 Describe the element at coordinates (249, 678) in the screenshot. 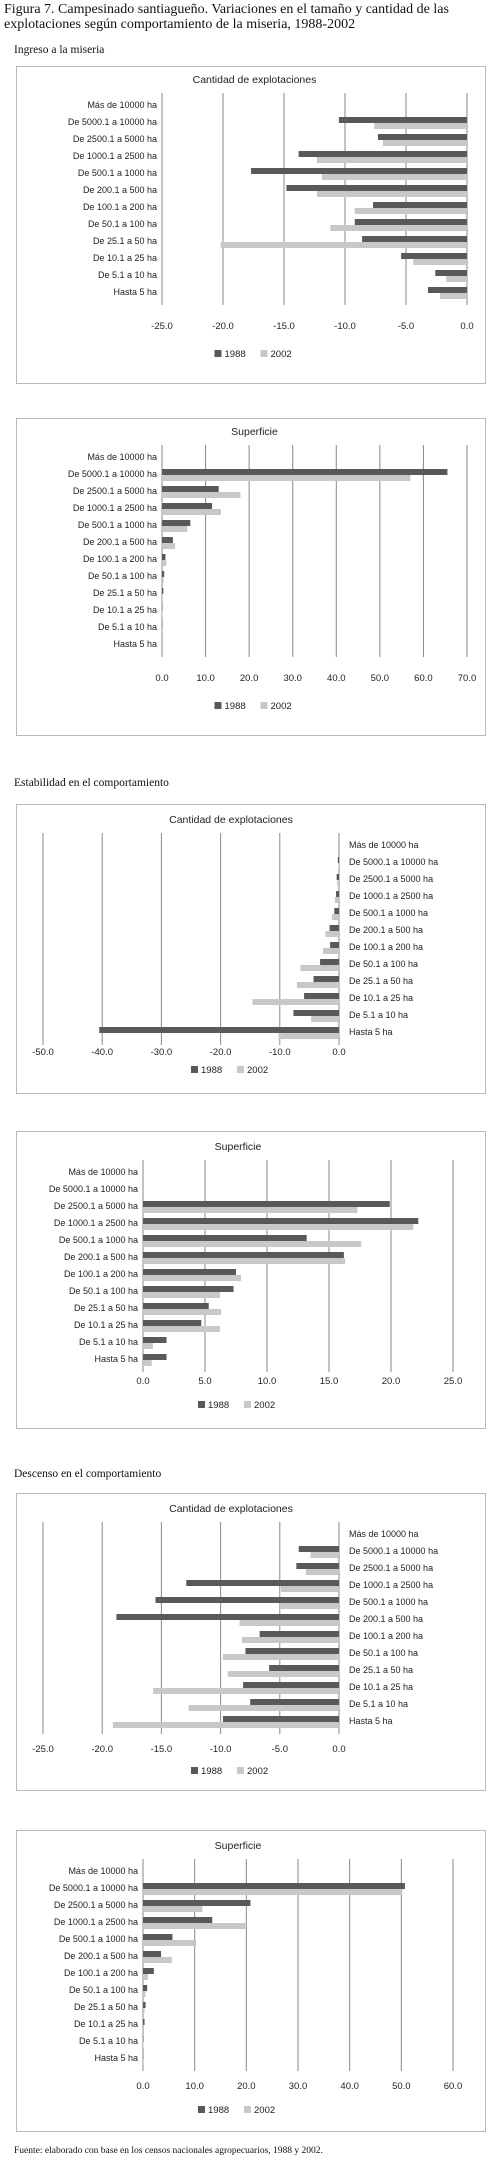

I see `x-tick-label: 20.0` at that location.